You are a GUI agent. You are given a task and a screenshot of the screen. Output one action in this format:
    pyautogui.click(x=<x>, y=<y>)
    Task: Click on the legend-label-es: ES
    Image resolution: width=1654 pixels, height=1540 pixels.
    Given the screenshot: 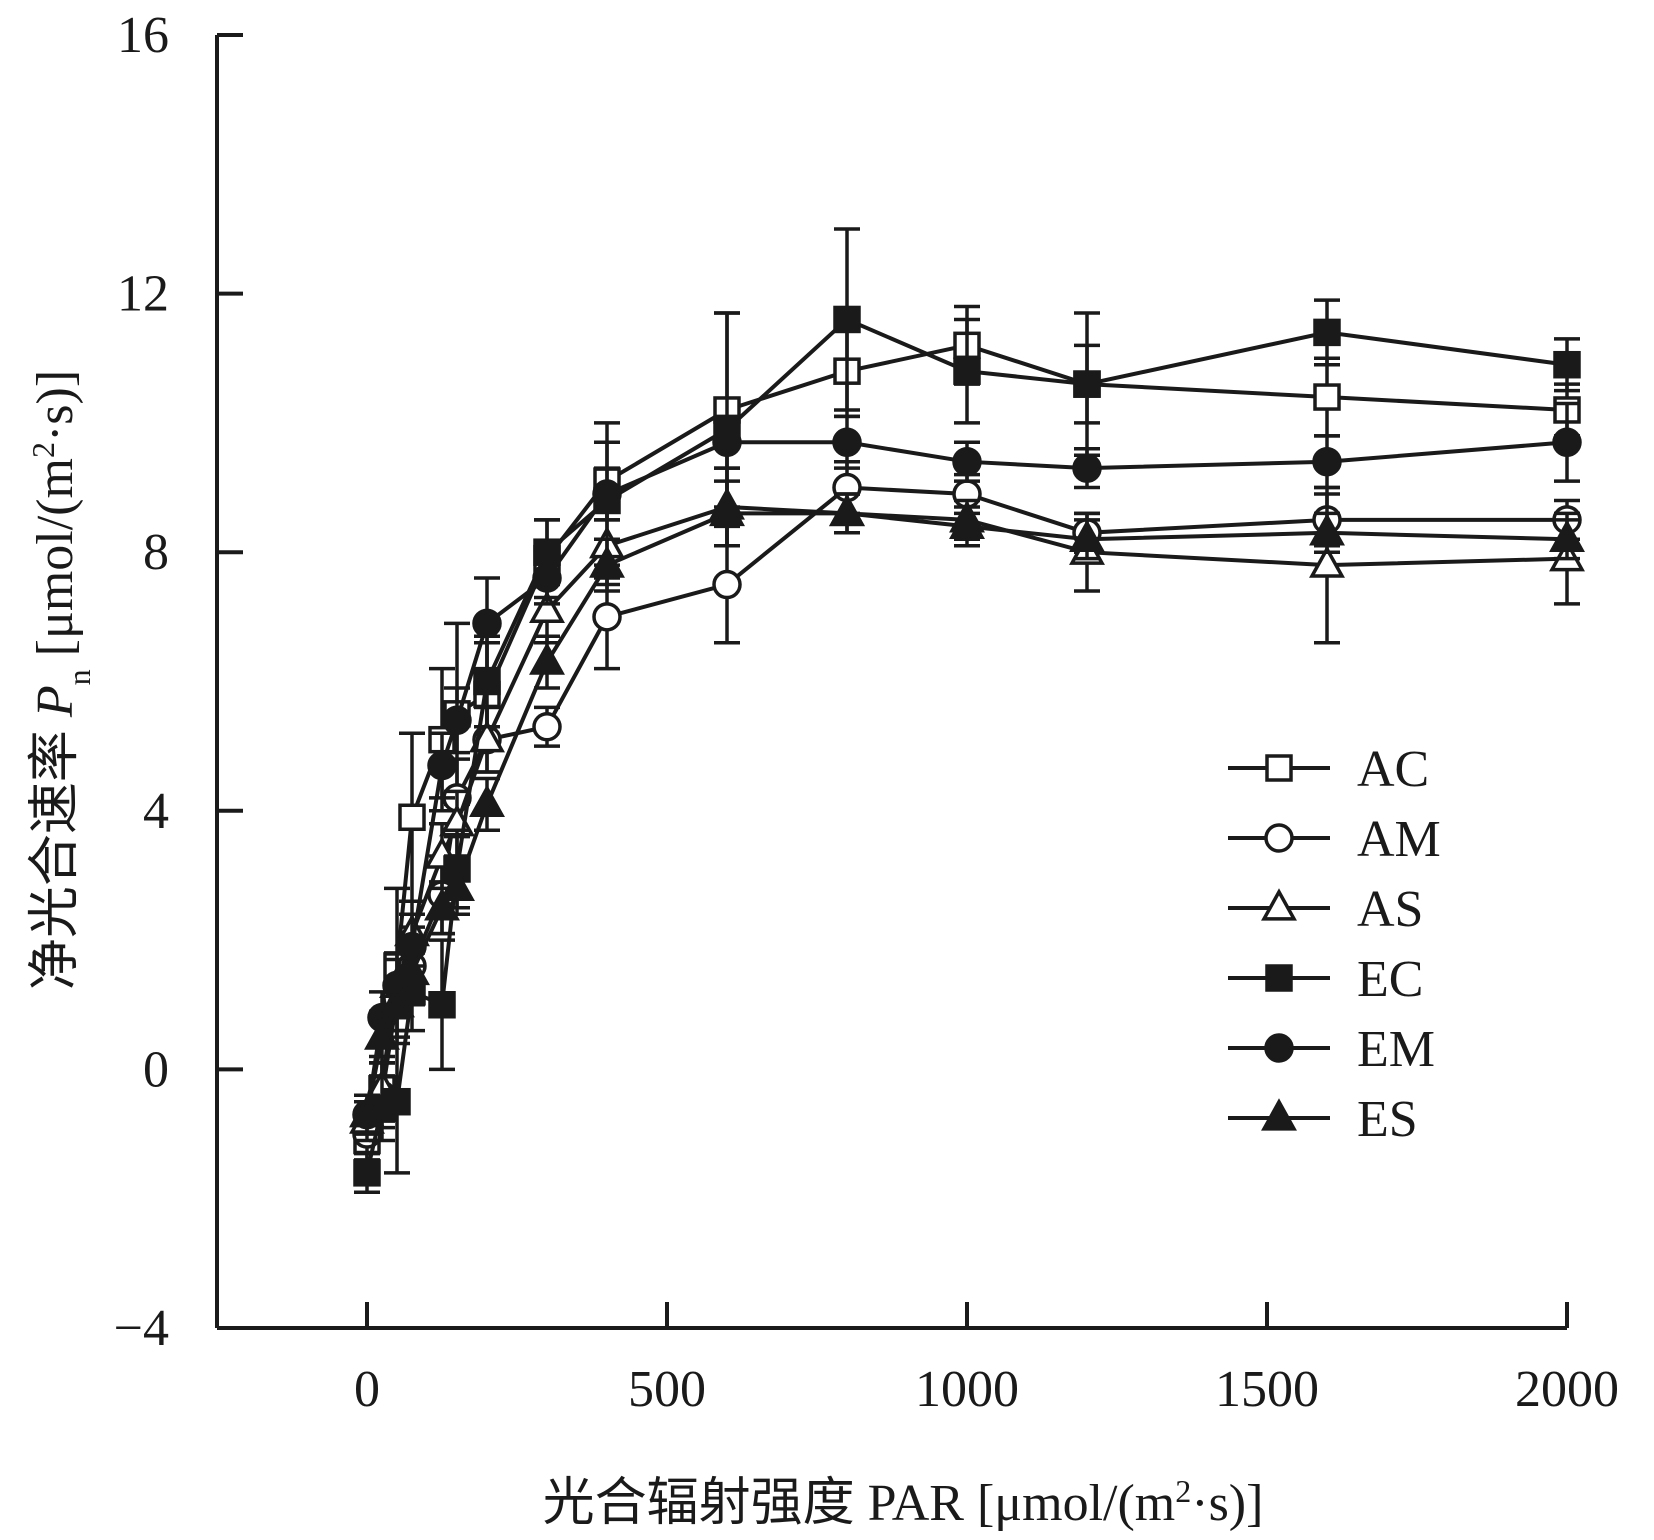 What is the action you would take?
    pyautogui.click(x=1387, y=1119)
    